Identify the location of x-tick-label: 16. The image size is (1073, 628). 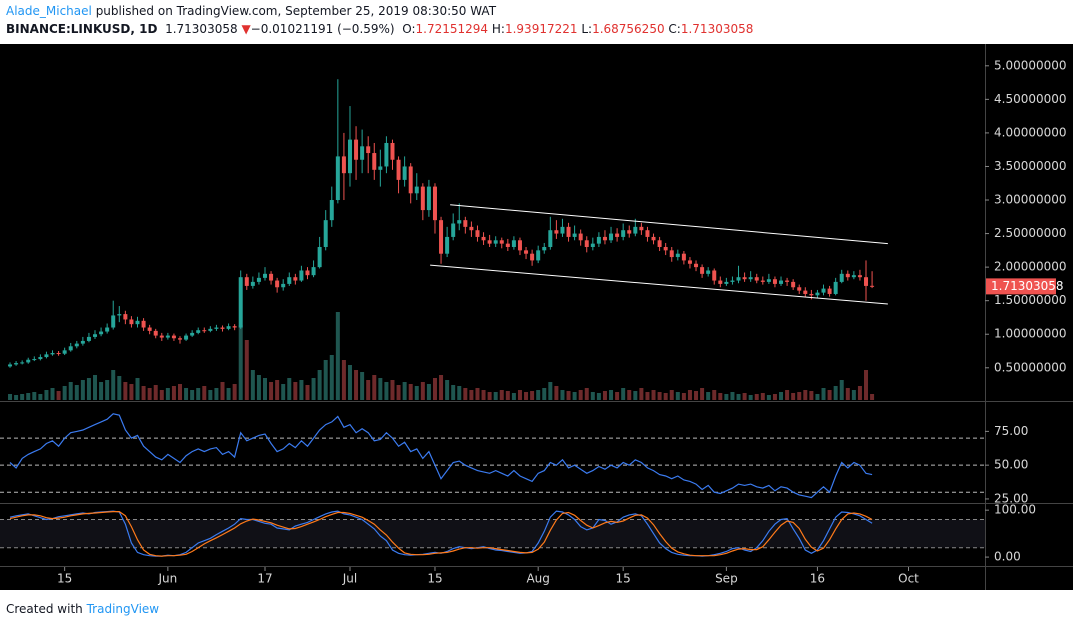
(817, 579).